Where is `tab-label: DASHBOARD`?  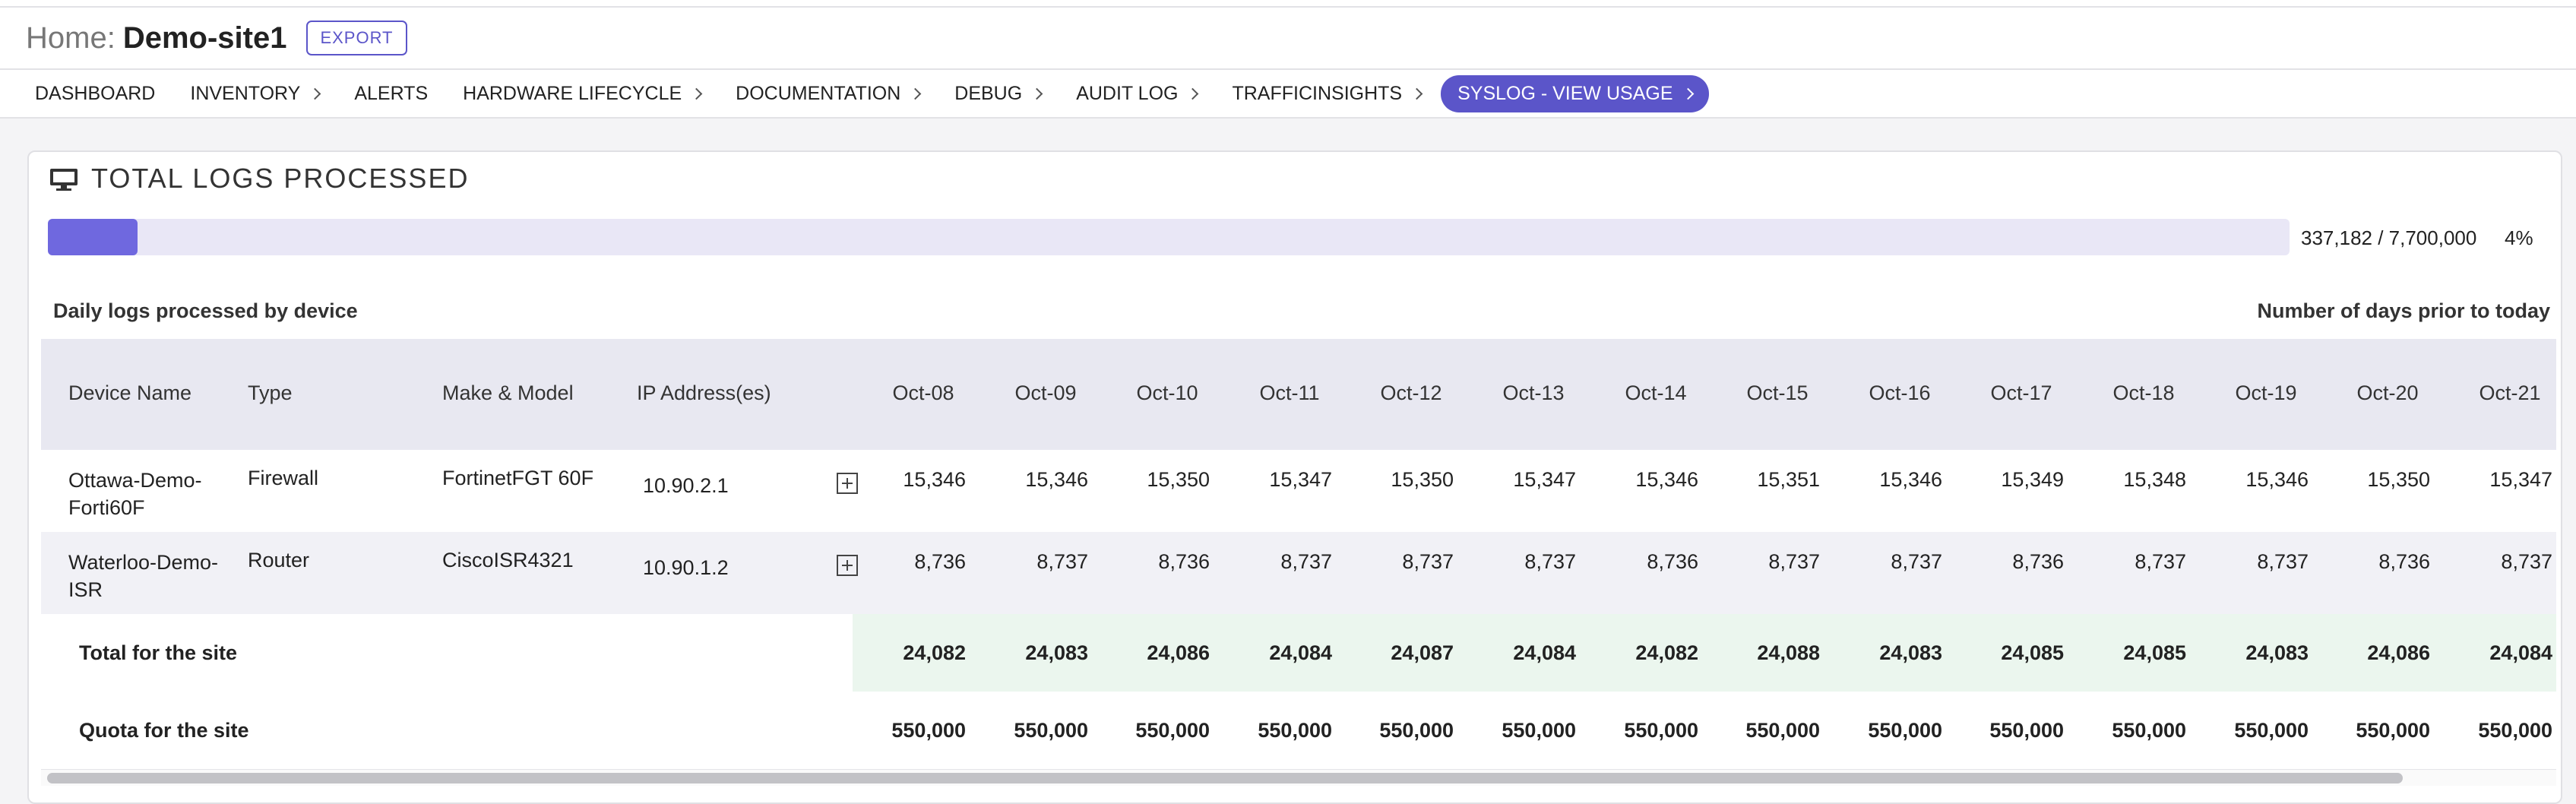 tab-label: DASHBOARD is located at coordinates (95, 93).